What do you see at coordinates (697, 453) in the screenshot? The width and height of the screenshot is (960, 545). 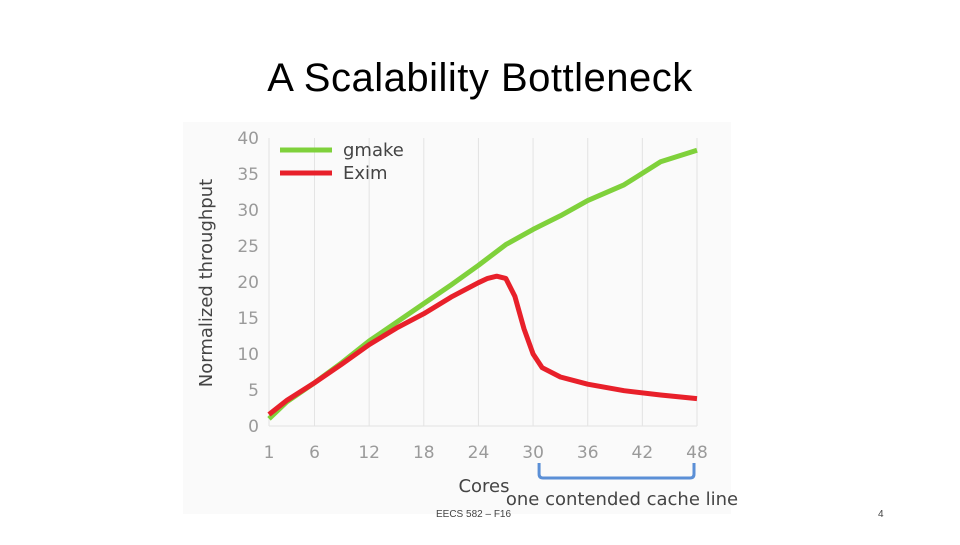 I see `x-tick-label: 48` at bounding box center [697, 453].